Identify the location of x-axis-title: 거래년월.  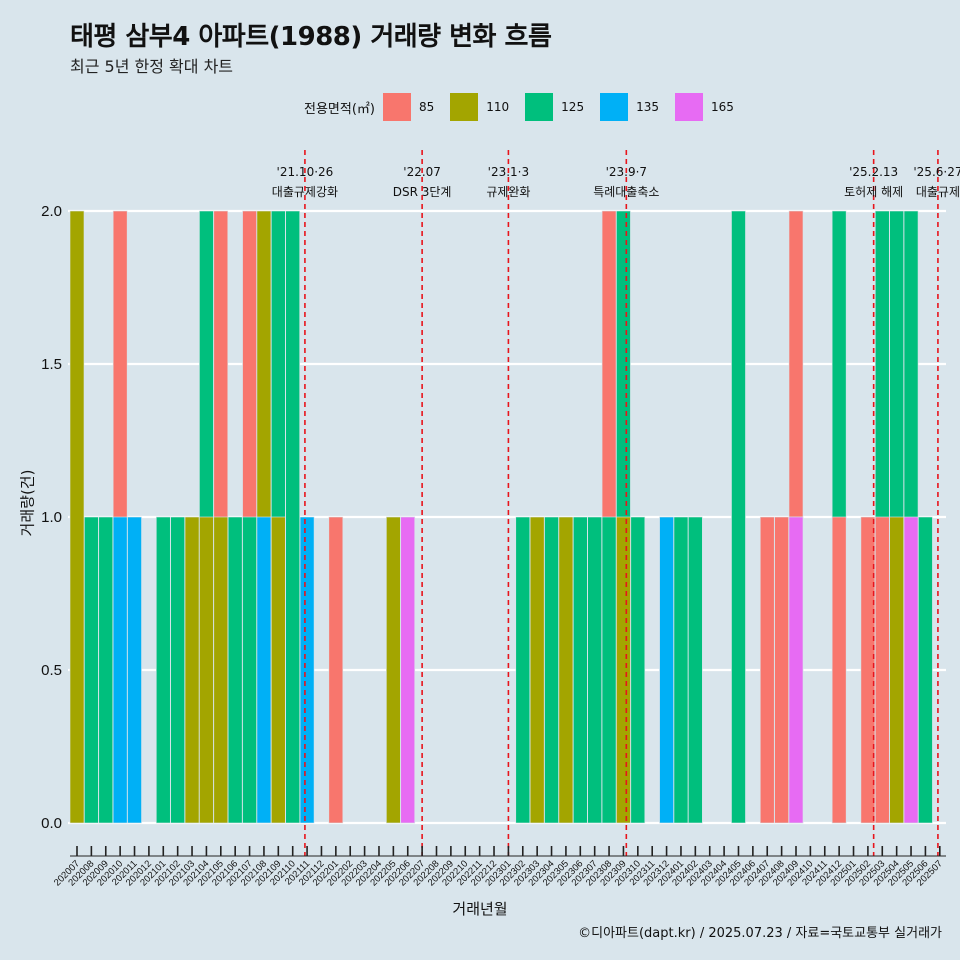
(480, 909).